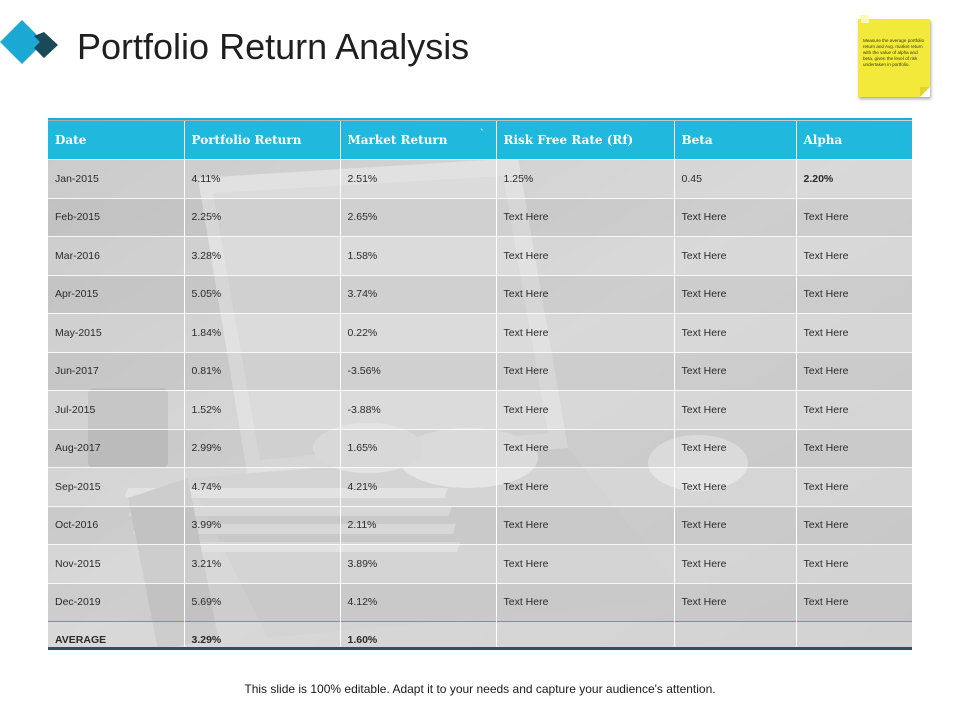  I want to click on header-beta: Beta, so click(735, 140).